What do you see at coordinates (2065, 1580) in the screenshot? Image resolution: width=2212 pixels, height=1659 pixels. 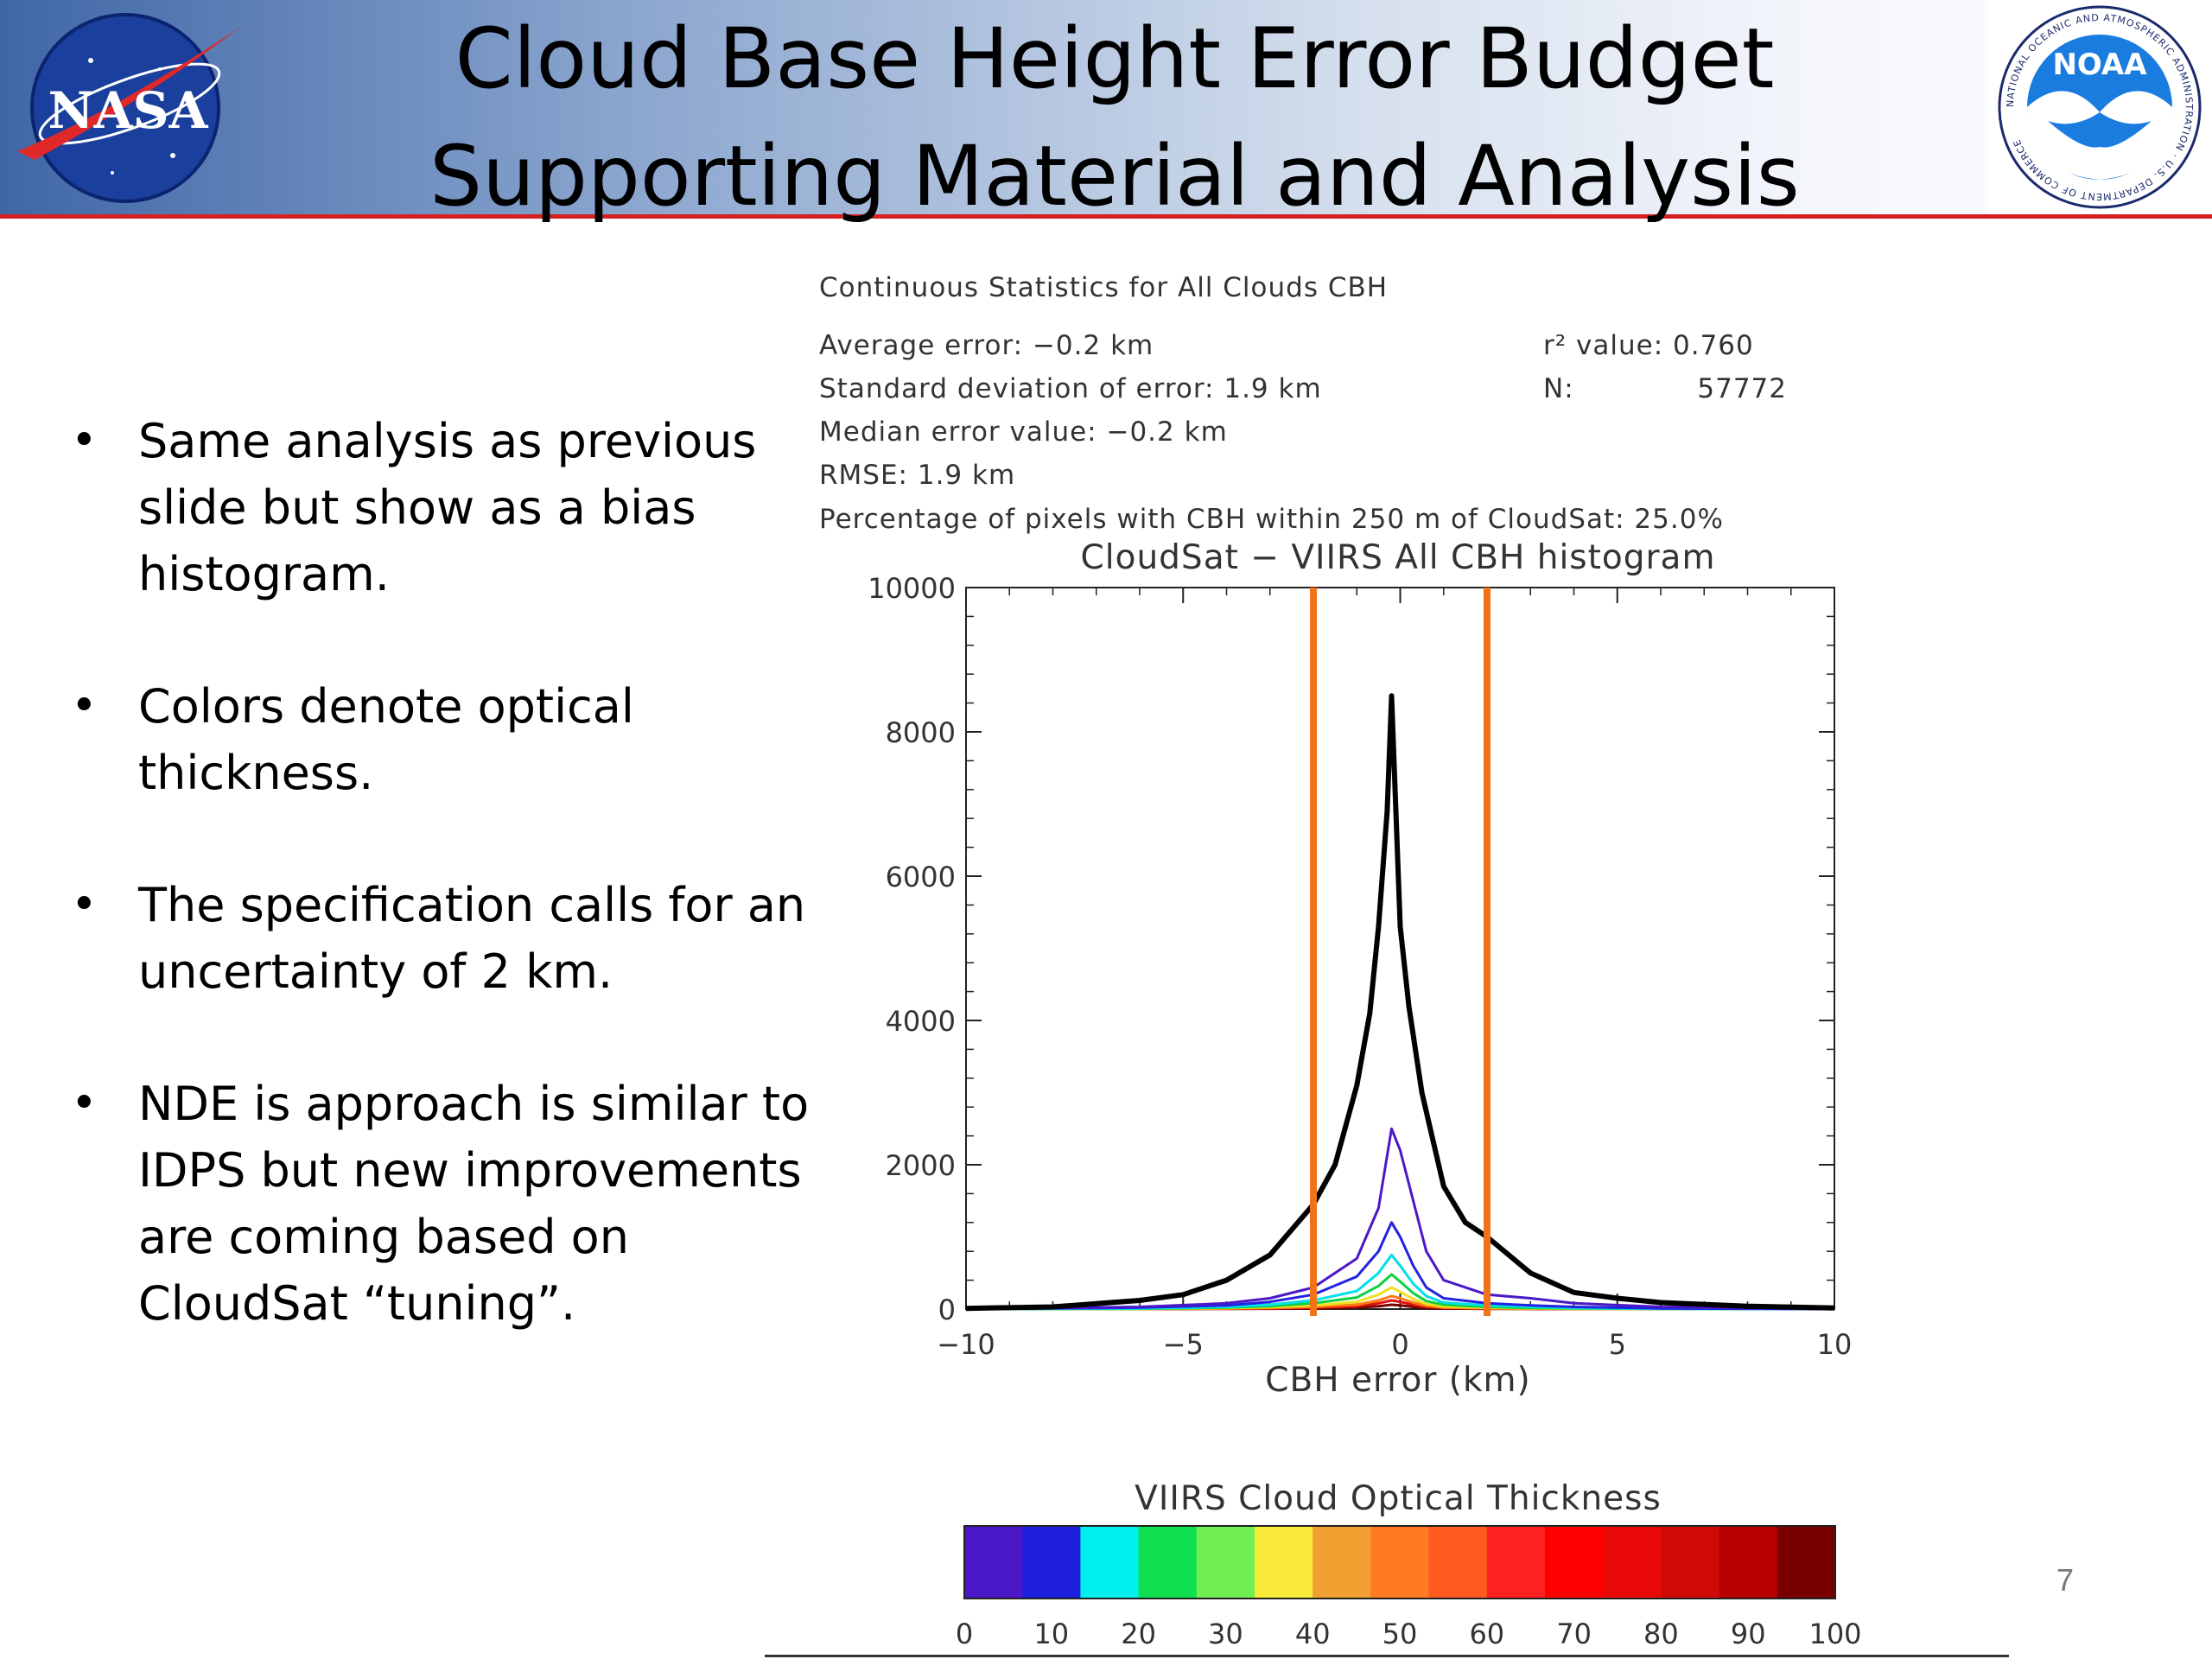 I see `page-number: 7` at bounding box center [2065, 1580].